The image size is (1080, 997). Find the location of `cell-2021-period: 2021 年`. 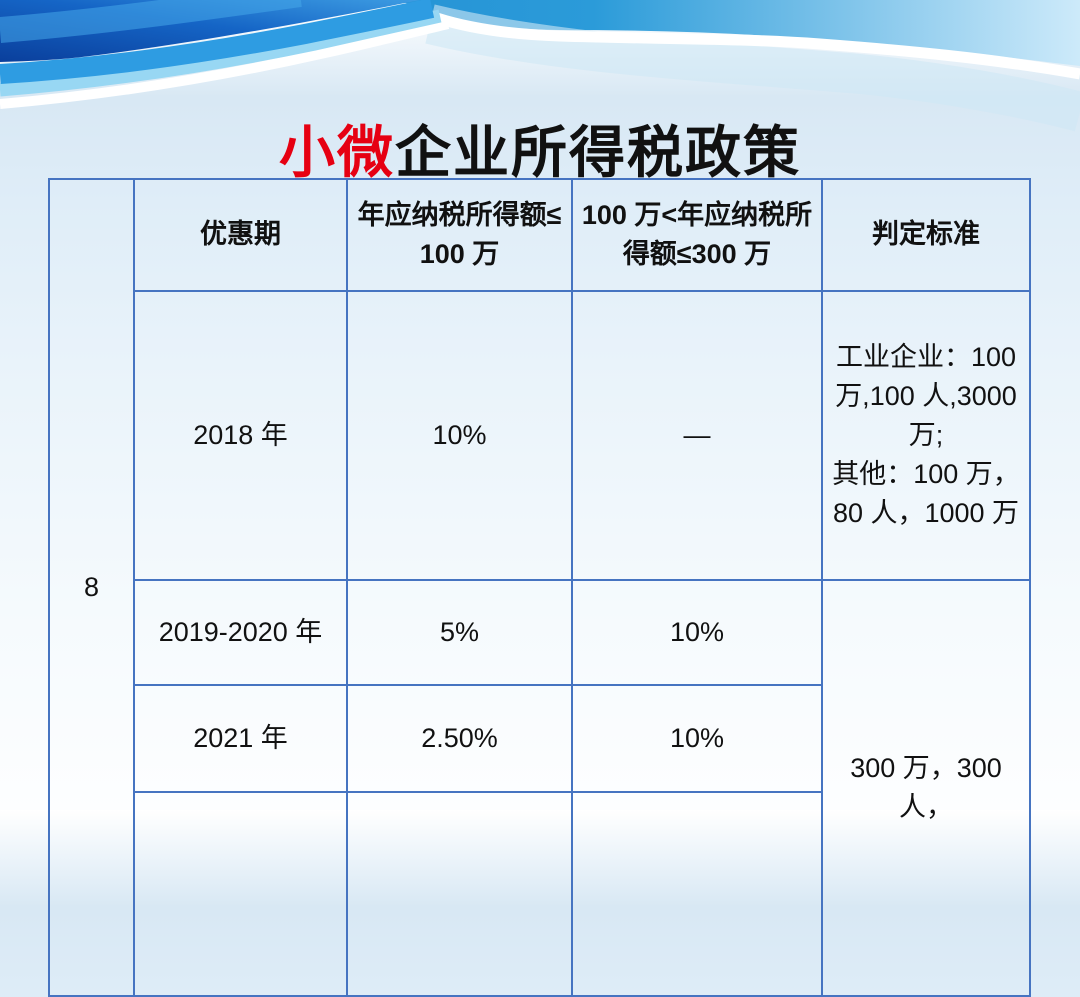

cell-2021-period: 2021 年 is located at coordinates (240, 738).